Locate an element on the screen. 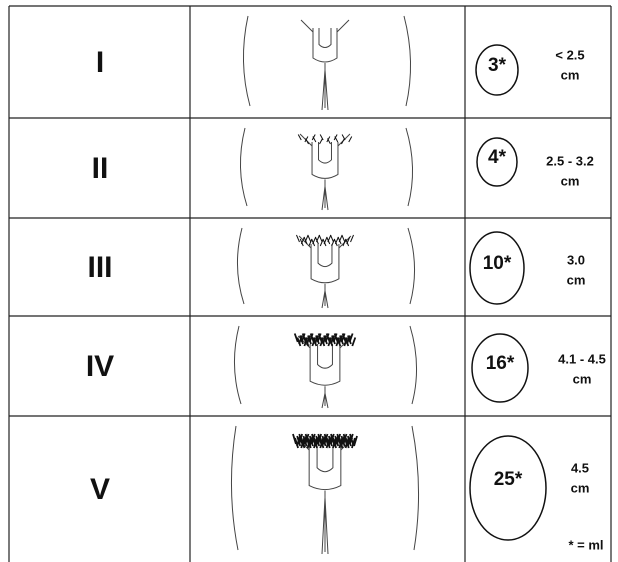 This screenshot has height=562, width=618. stage-label: I is located at coordinates (100, 62).